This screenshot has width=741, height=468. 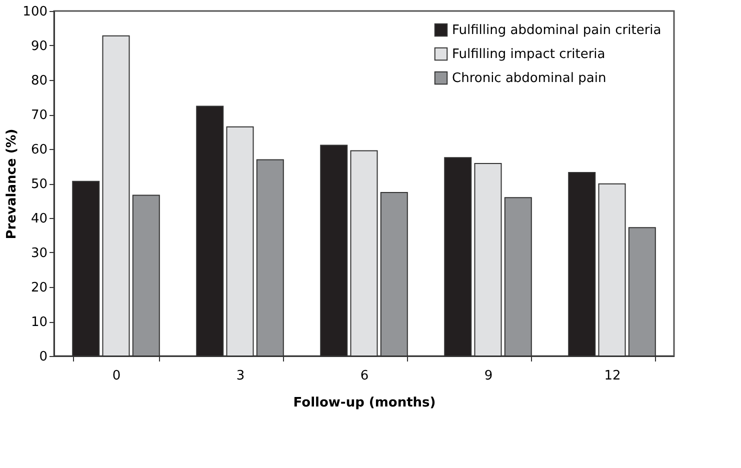 I want to click on x-tick-label: 12, so click(x=612, y=376).